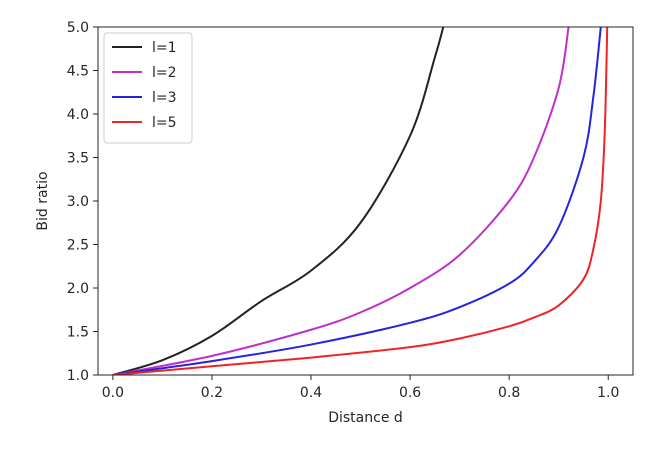 The image size is (666, 449). Describe the element at coordinates (164, 98) in the screenshot. I see `legend-label: l=3` at that location.